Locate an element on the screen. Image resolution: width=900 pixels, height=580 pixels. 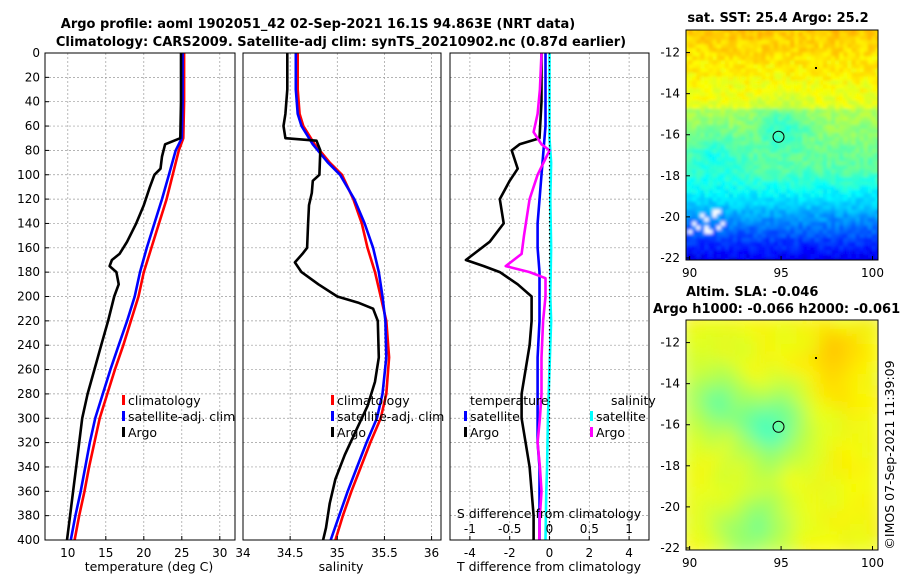
map-xtick-label: 95 is located at coordinates (780, 273).